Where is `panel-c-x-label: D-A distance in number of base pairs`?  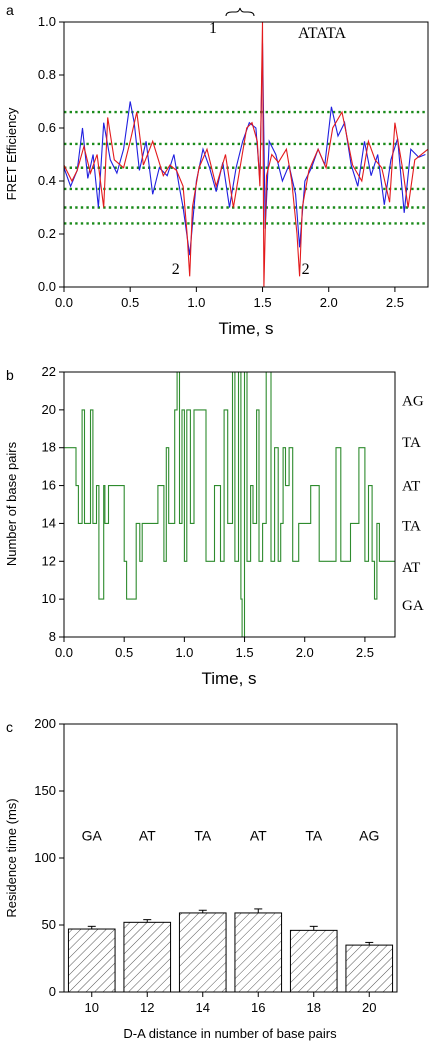 panel-c-x-label: D-A distance in number of base pairs is located at coordinates (230, 1033).